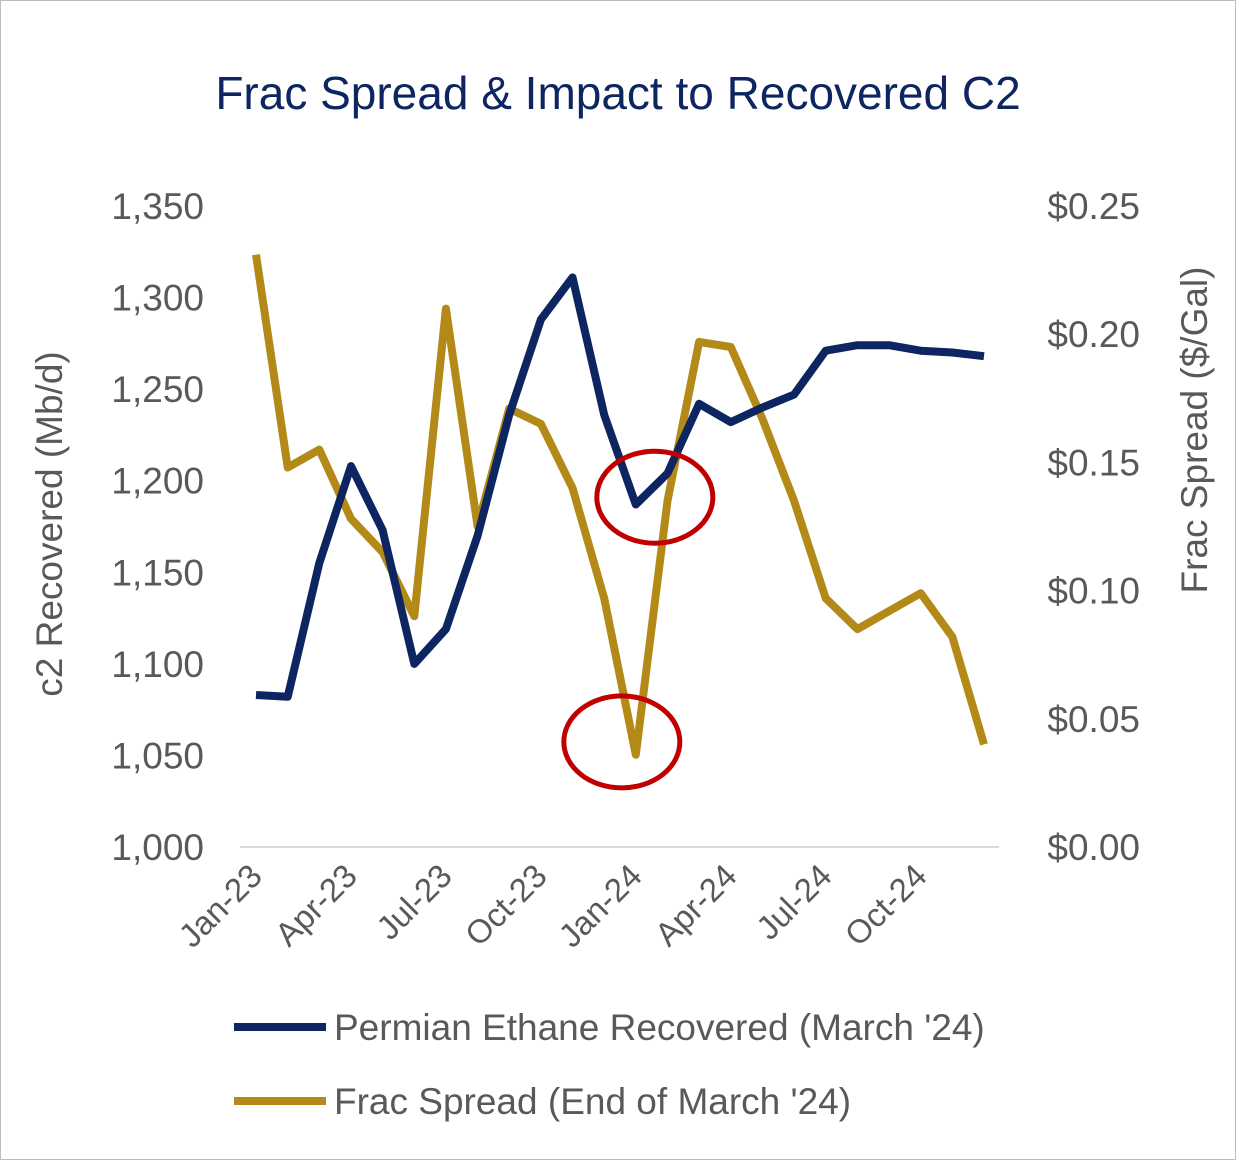  Describe the element at coordinates (1093, 334) in the screenshot. I see `right-tick-label: $0.20` at that location.